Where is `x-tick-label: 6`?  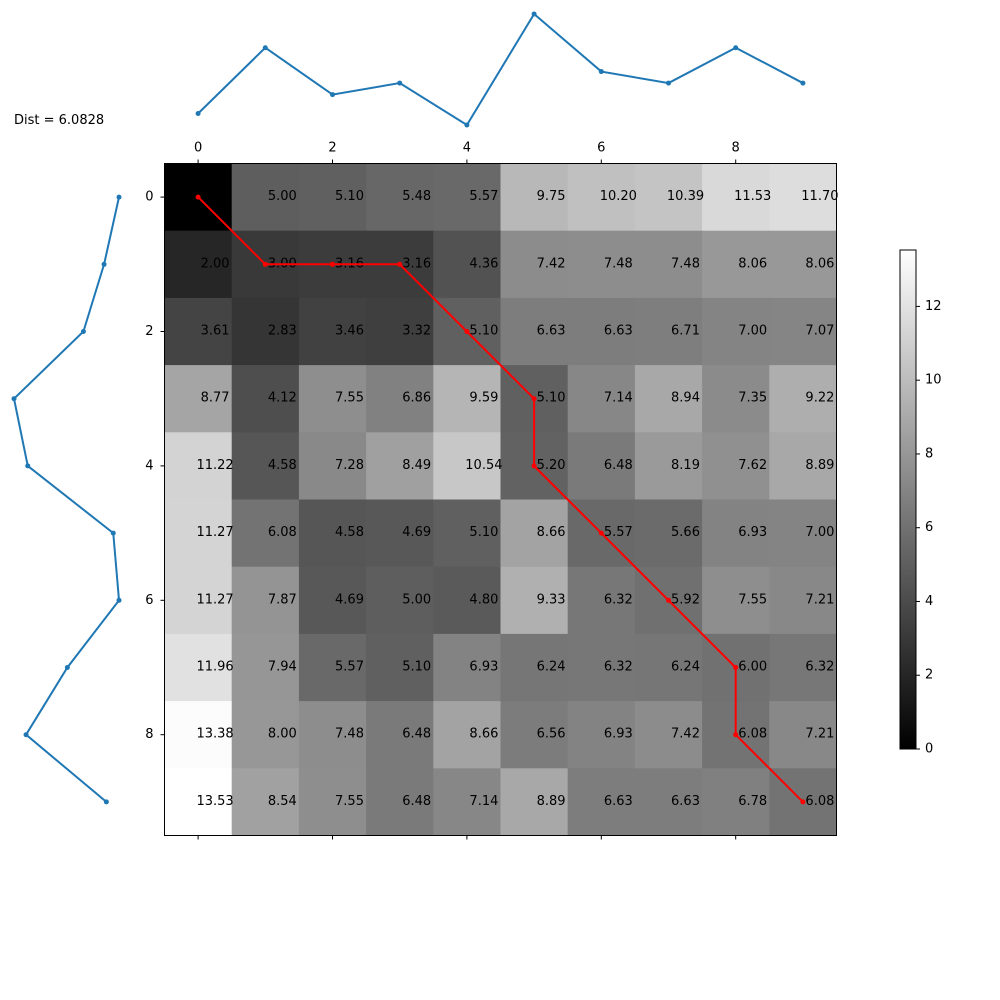 x-tick-label: 6 is located at coordinates (601, 148).